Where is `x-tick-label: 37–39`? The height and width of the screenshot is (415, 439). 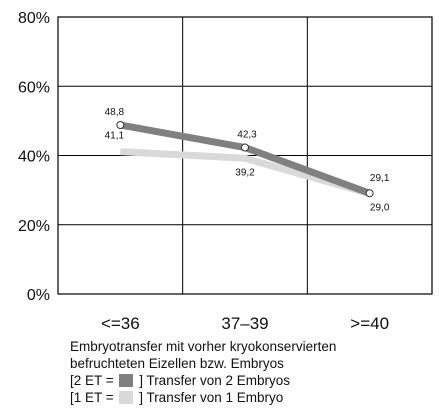 x-tick-label: 37–39 is located at coordinates (244, 323).